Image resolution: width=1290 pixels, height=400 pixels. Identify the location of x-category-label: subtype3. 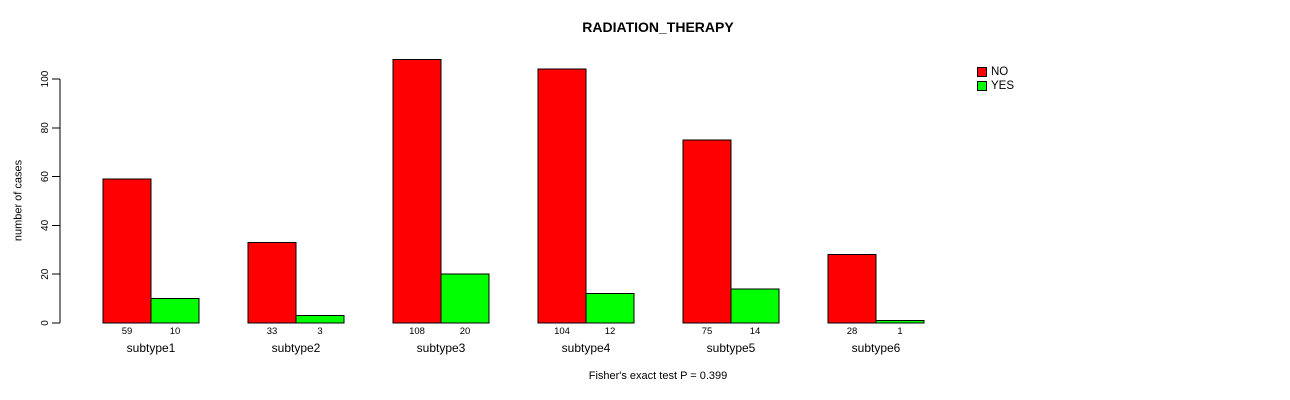
(441, 348).